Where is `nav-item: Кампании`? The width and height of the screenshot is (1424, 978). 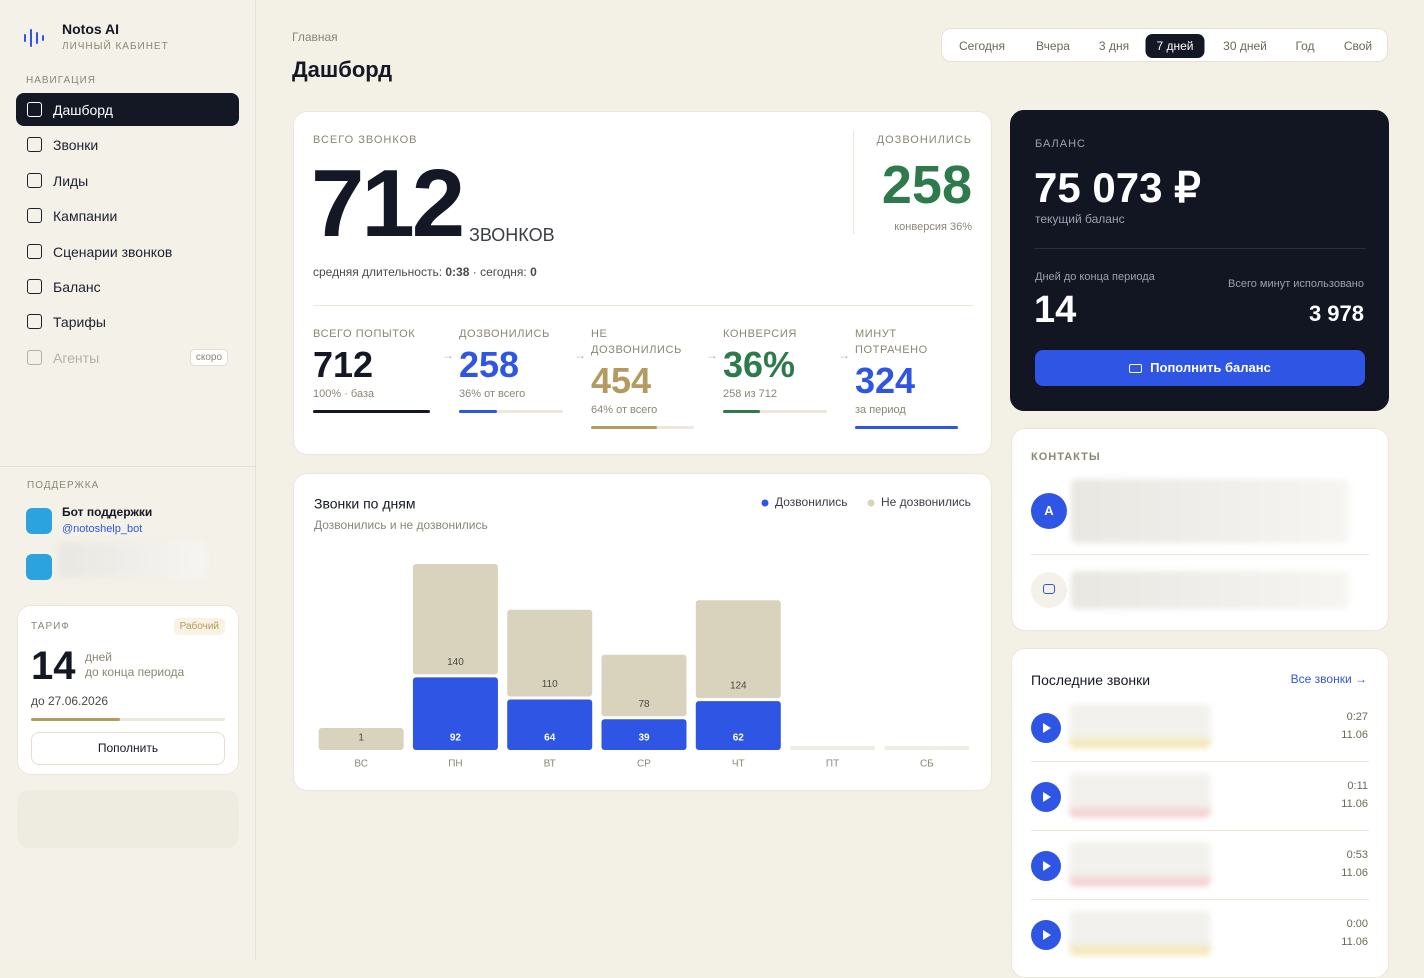
nav-item: Кампании is located at coordinates (127, 215).